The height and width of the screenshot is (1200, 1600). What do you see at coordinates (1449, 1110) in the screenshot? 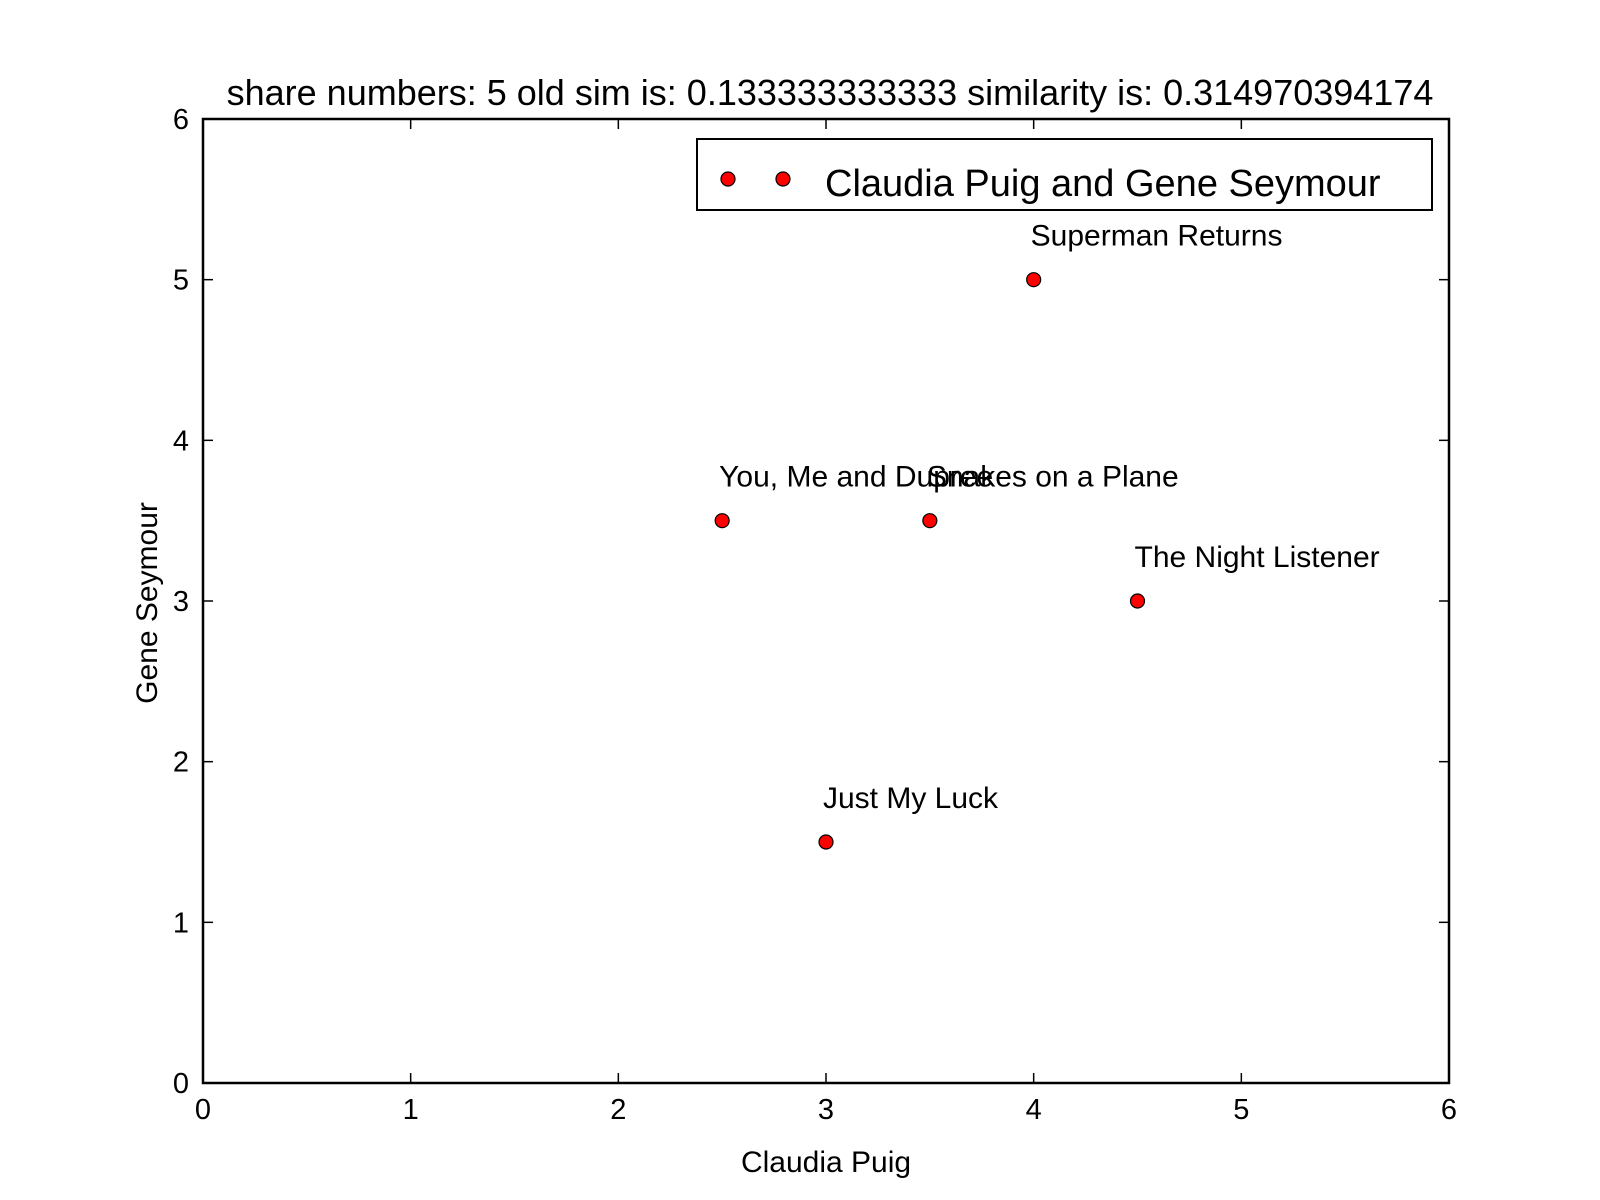
I see `x-tick-label: 6` at bounding box center [1449, 1110].